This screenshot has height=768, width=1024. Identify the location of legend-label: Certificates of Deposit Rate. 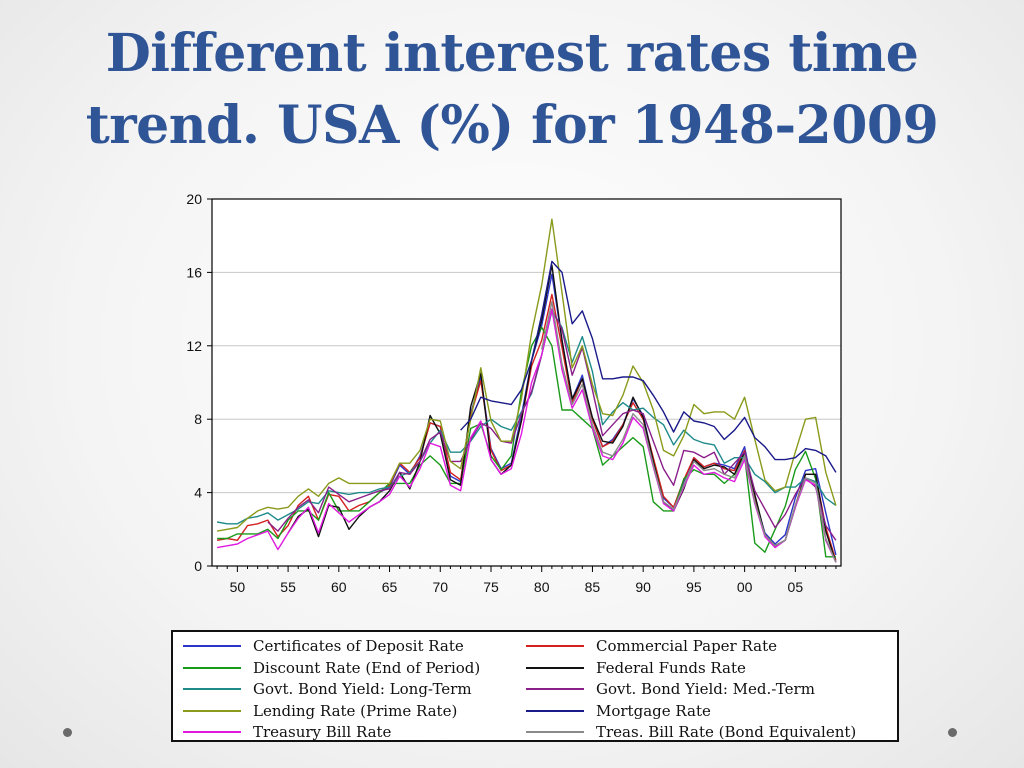
(358, 646).